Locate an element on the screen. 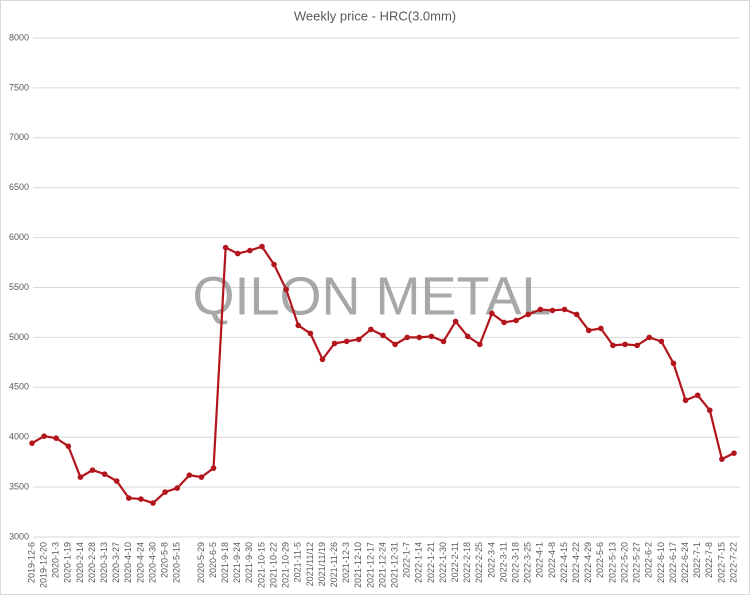 This screenshot has width=750, height=595. x-tick-label: 2022-5-6 is located at coordinates (600, 560).